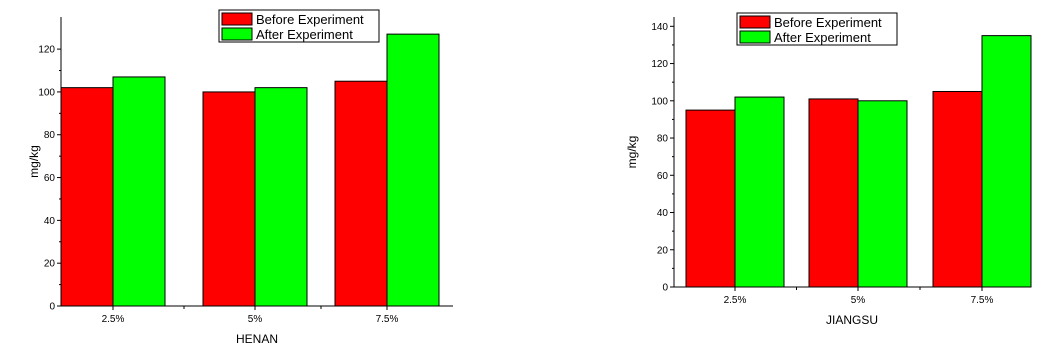 The width and height of the screenshot is (1037, 347). Describe the element at coordinates (659, 27) in the screenshot. I see `y-tick-label: 140` at that location.